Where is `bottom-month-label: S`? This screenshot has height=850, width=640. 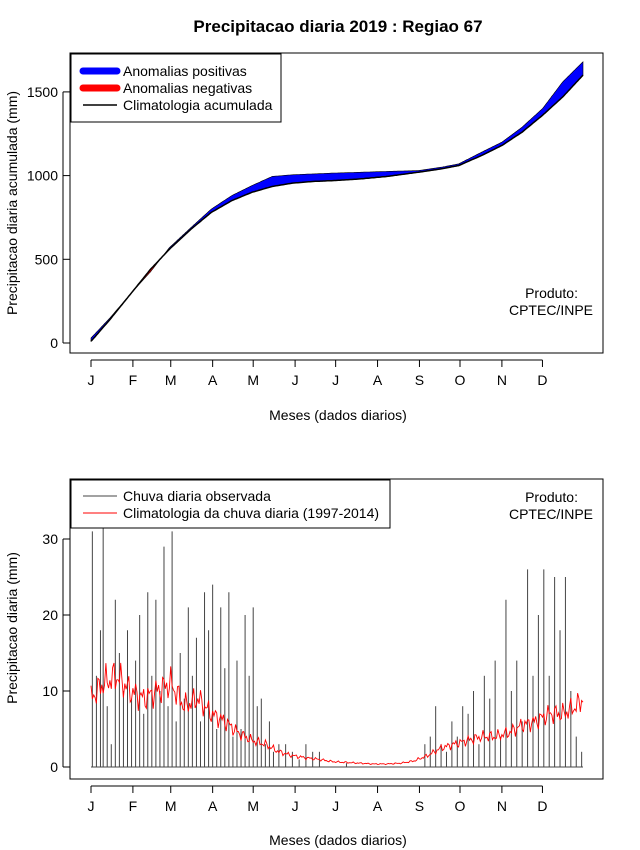 bottom-month-label: S is located at coordinates (419, 806).